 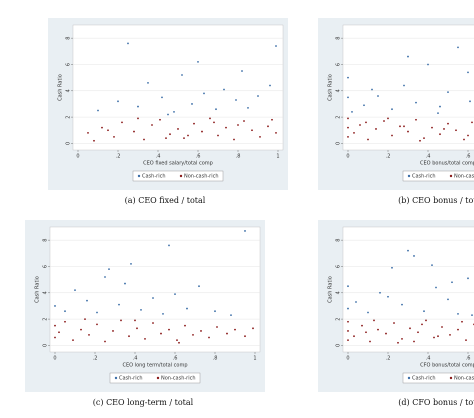 What do you see at coordinates (155, 289) in the screenshot?
I see `plot-area` at bounding box center [155, 289].